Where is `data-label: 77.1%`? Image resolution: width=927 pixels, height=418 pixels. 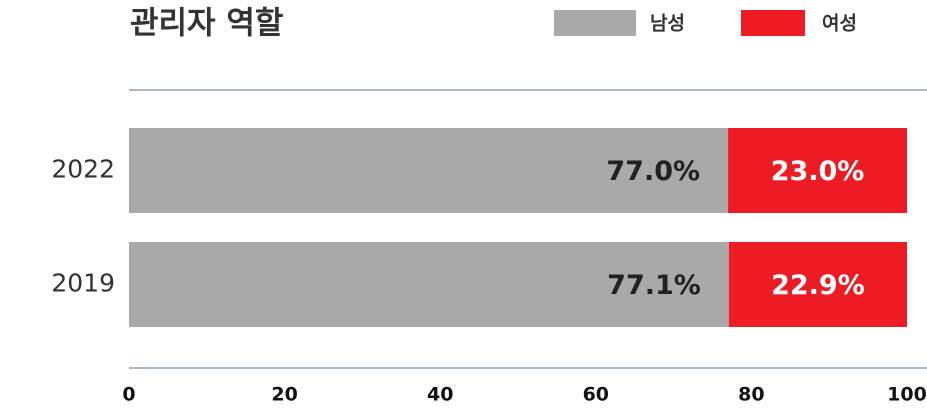 data-label: 77.1% is located at coordinates (654, 285).